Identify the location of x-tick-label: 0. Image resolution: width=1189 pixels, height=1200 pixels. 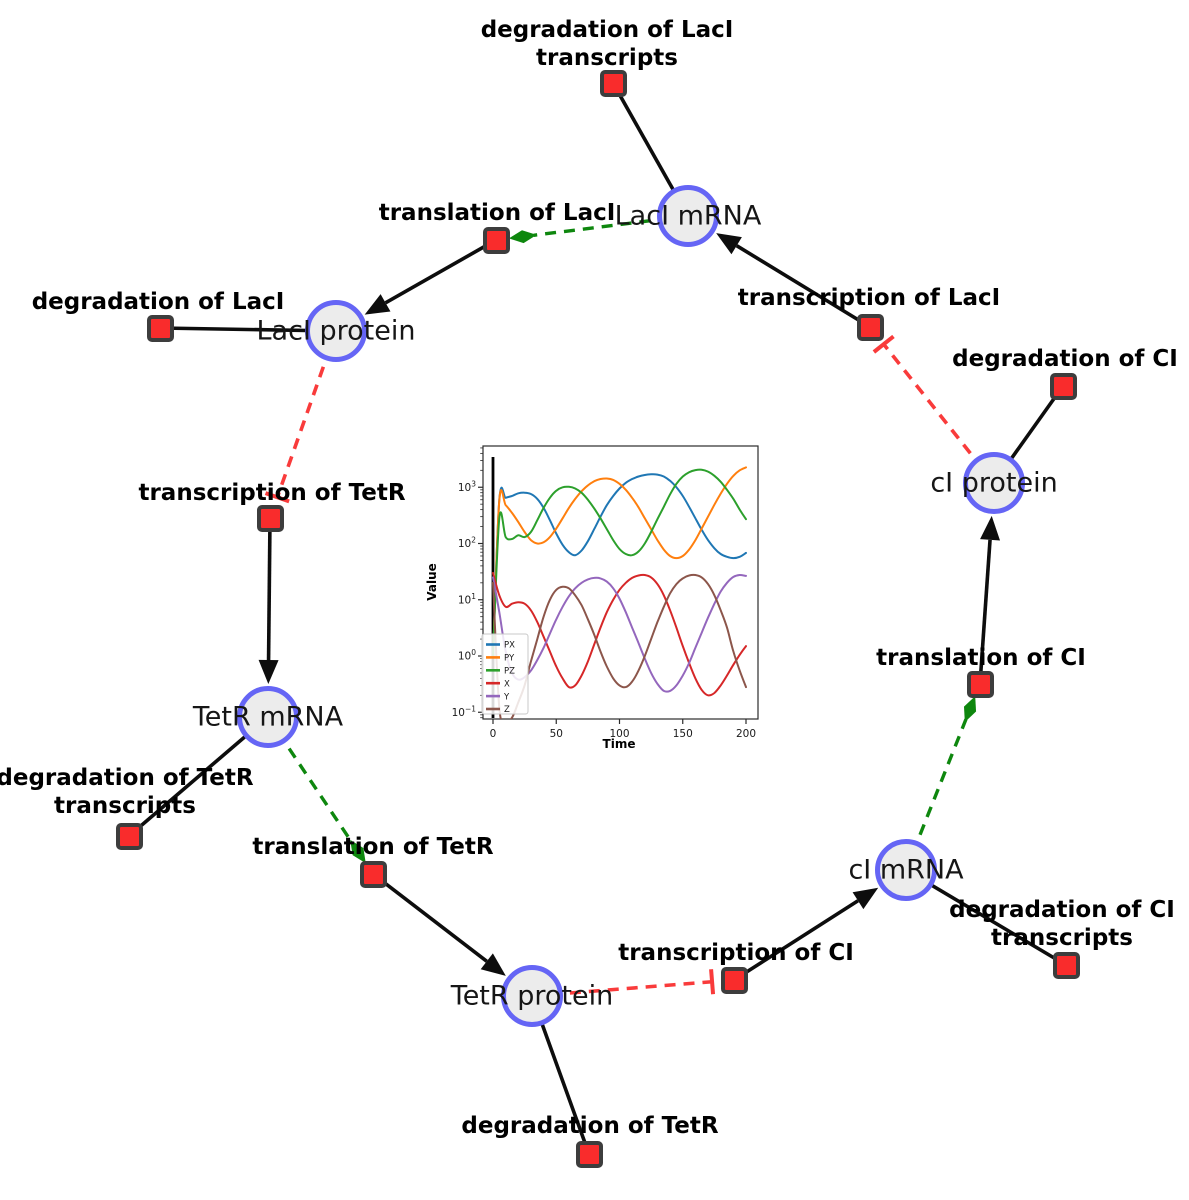
(493, 734).